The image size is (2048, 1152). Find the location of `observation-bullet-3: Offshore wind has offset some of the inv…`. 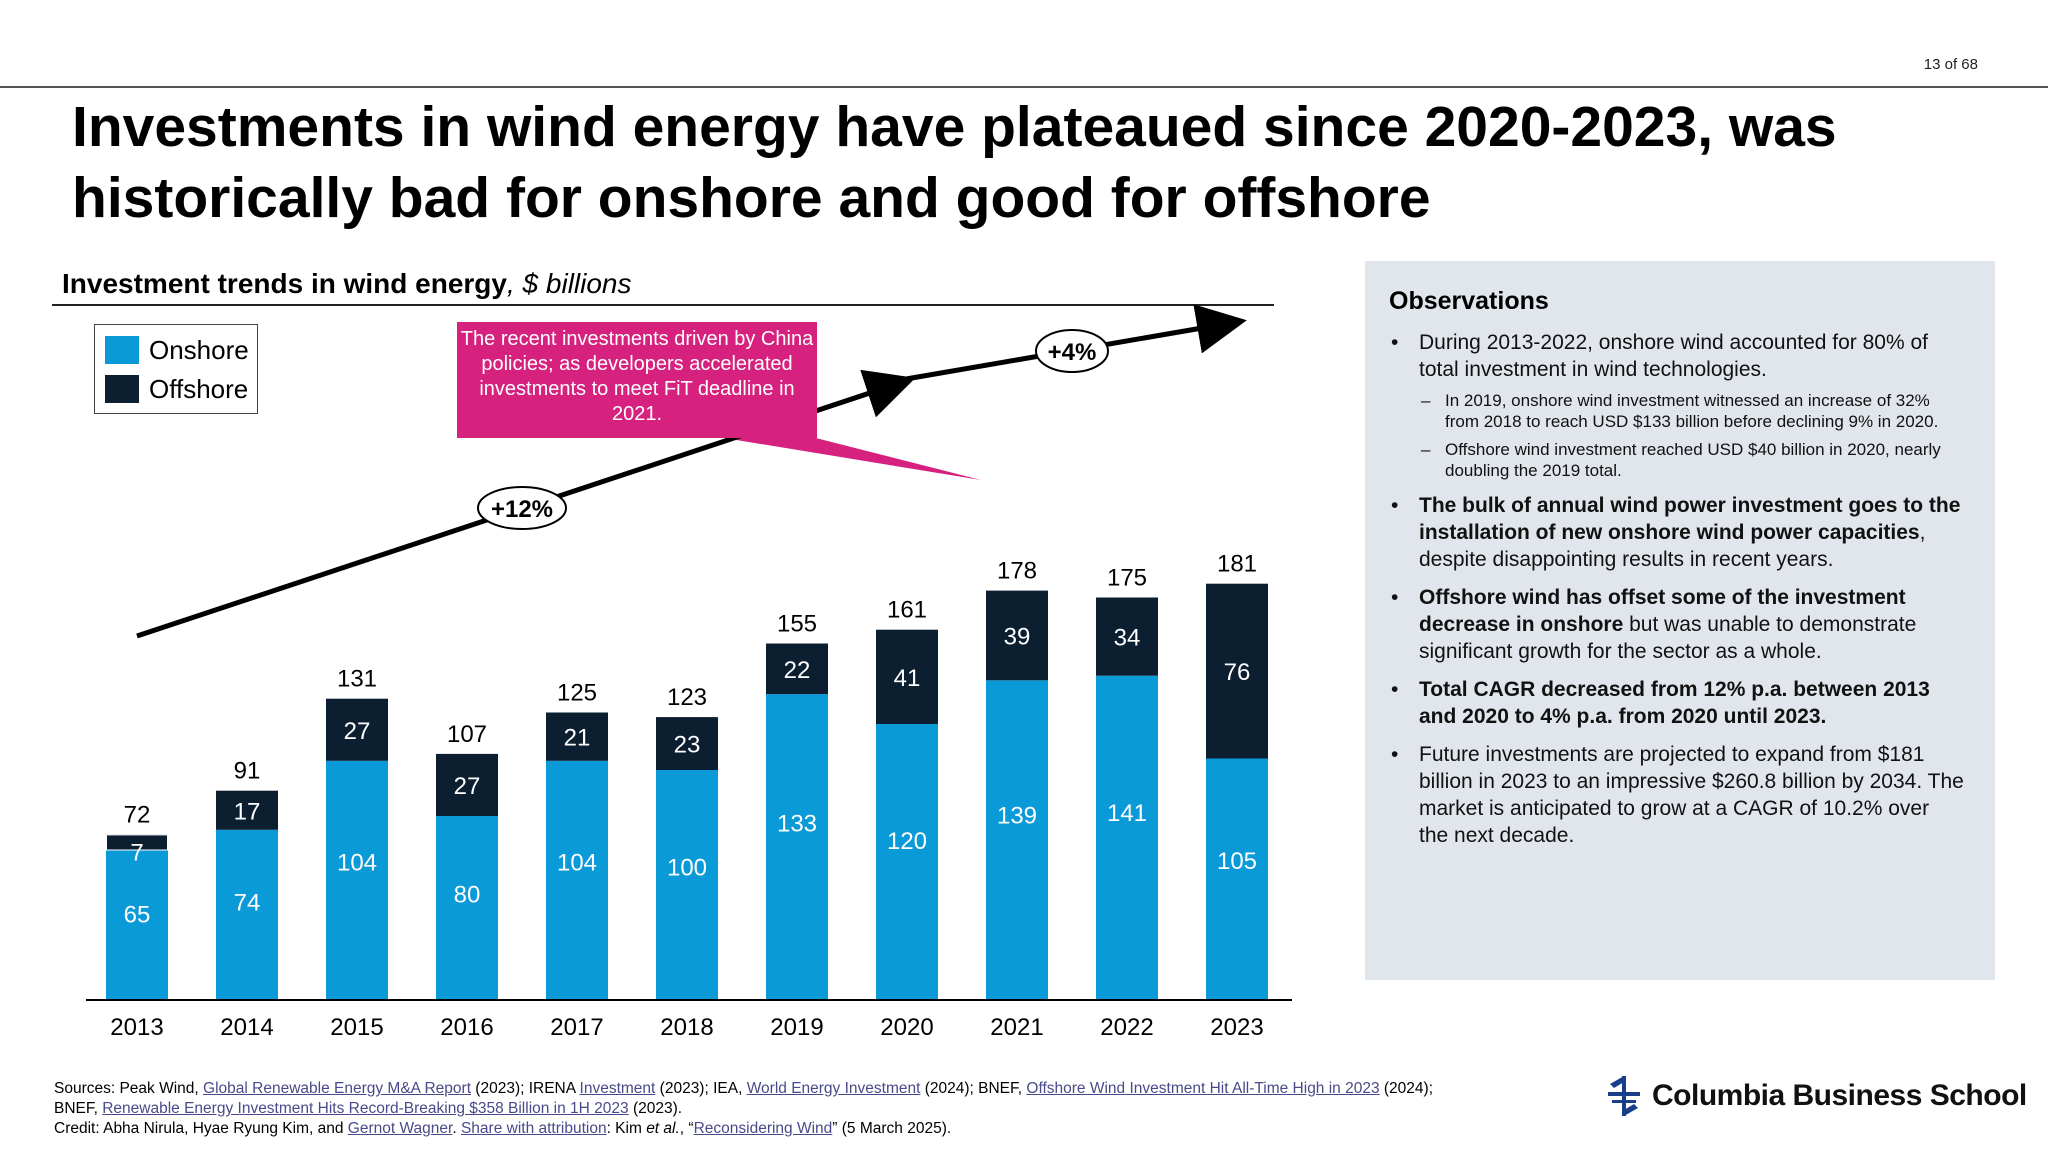

observation-bullet-3: Offshore wind has offset some of the inv… is located at coordinates (1676, 624).